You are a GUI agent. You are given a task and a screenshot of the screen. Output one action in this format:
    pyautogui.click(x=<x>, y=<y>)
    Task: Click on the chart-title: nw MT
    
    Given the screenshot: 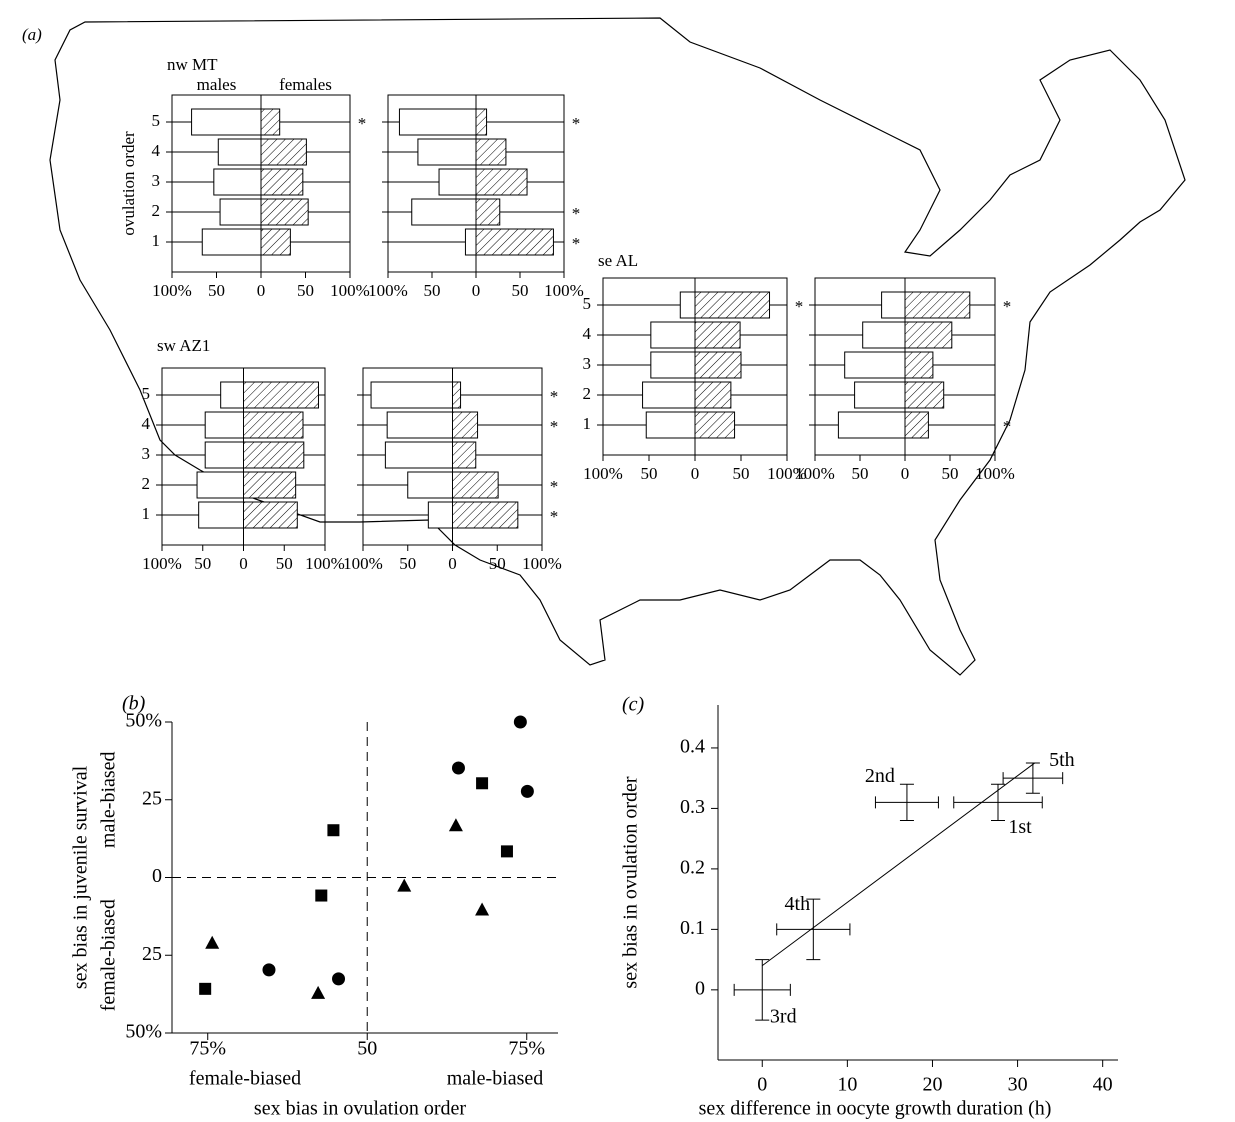 What is the action you would take?
    pyautogui.click(x=192, y=64)
    